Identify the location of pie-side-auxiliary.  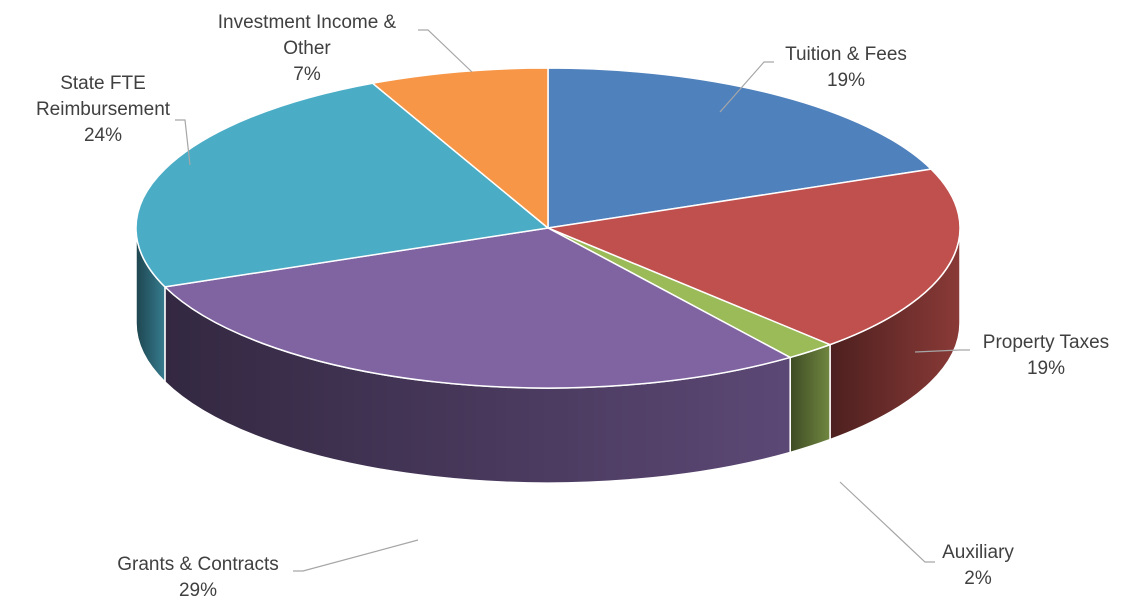
(810, 398).